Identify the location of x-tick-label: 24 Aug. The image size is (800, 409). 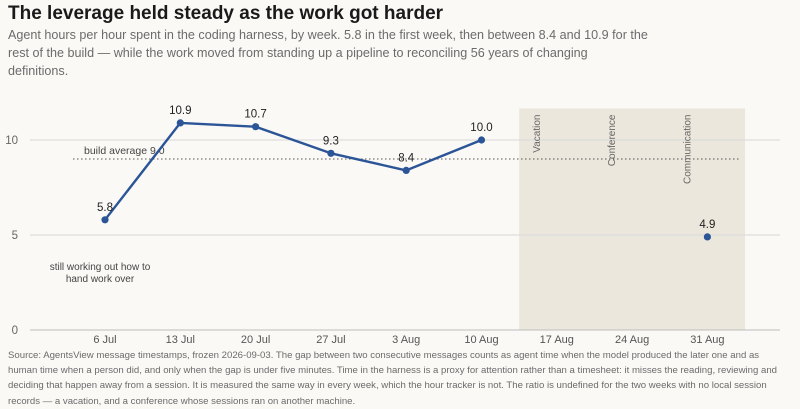
(632, 340).